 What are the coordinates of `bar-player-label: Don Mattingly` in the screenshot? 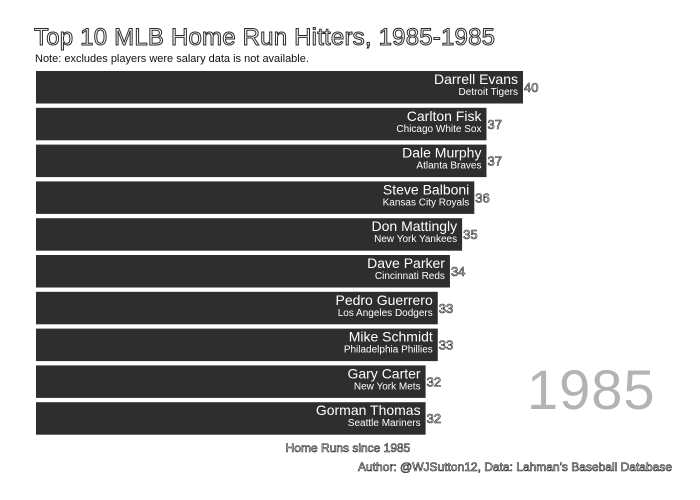 It's located at (415, 226).